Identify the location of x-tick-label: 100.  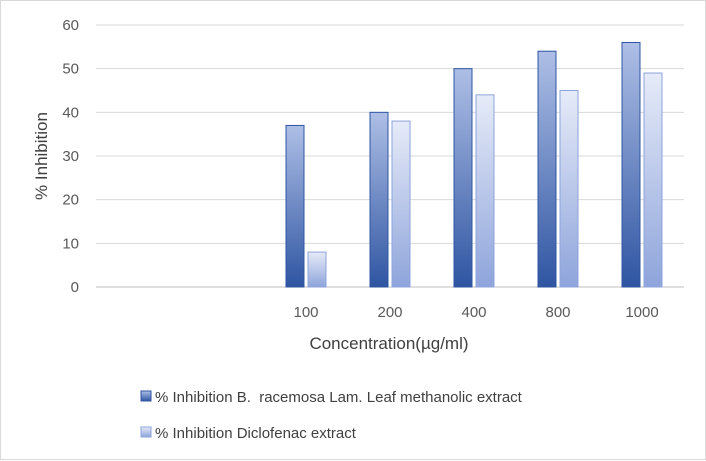
(305, 312).